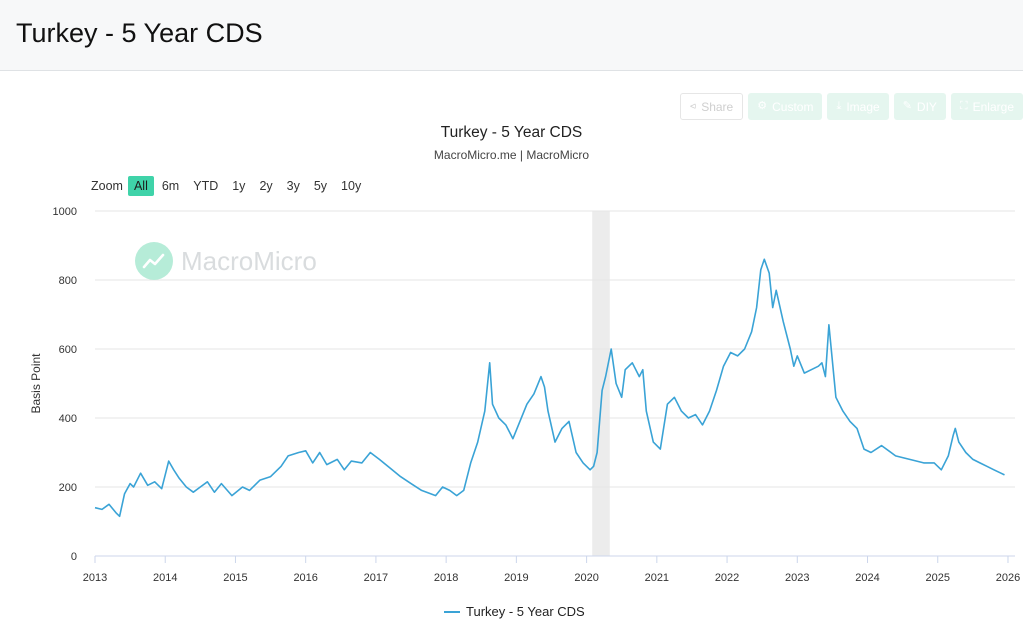 Image resolution: width=1023 pixels, height=641 pixels. Describe the element at coordinates (154, 261) in the screenshot. I see `watermark-logo-icon` at that location.